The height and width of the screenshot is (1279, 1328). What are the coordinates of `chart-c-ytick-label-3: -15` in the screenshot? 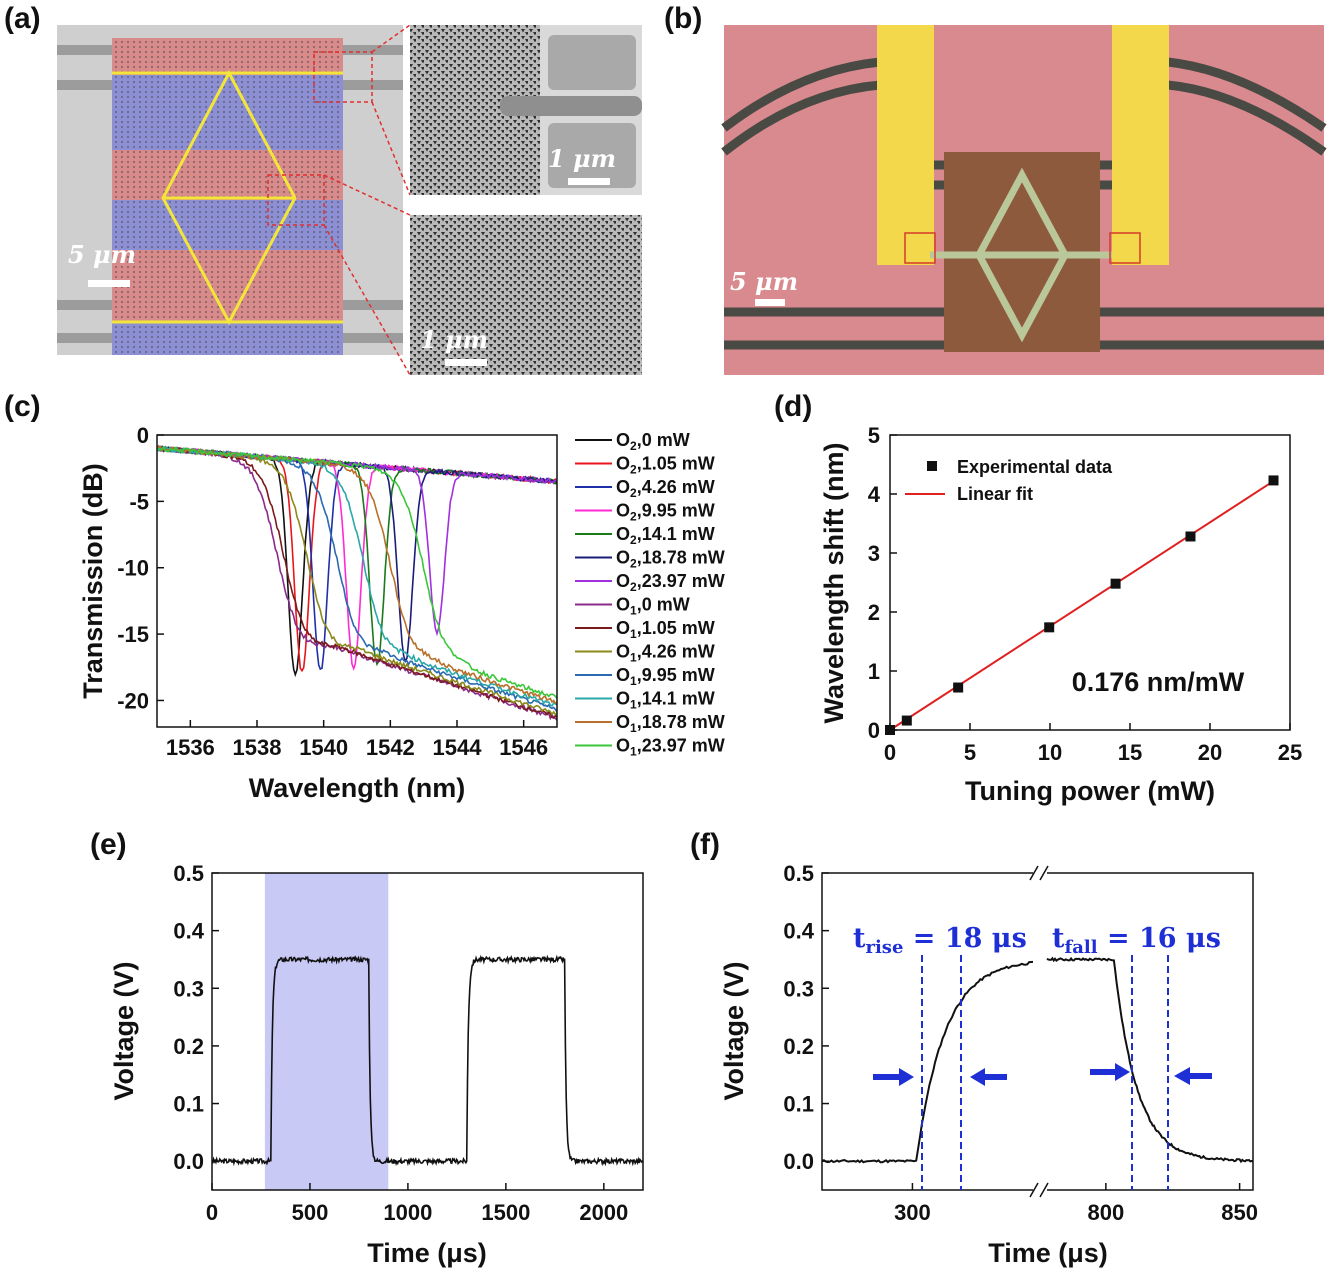 It's located at (133, 634).